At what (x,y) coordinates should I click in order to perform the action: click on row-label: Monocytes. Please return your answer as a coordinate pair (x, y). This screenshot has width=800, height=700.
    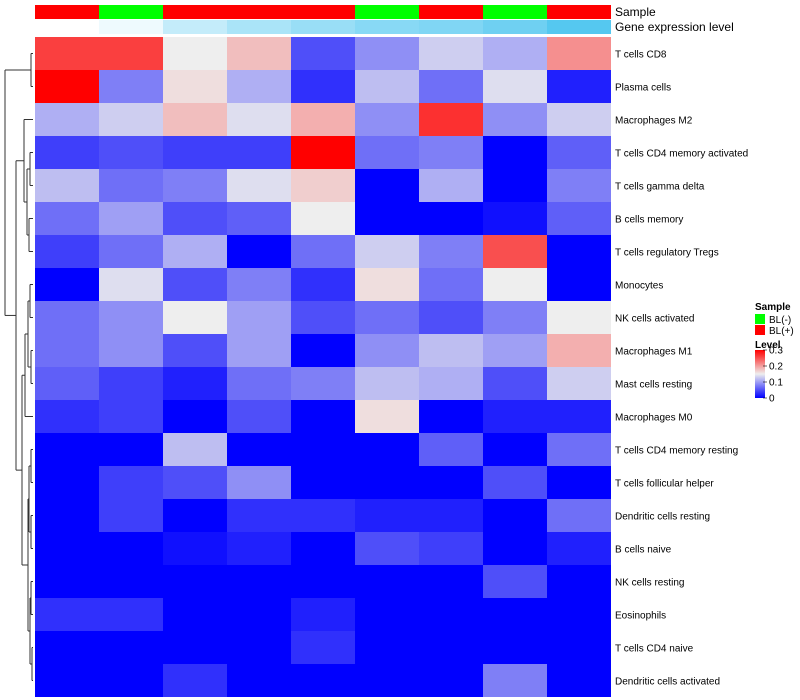
    Looking at the image, I should click on (639, 286).